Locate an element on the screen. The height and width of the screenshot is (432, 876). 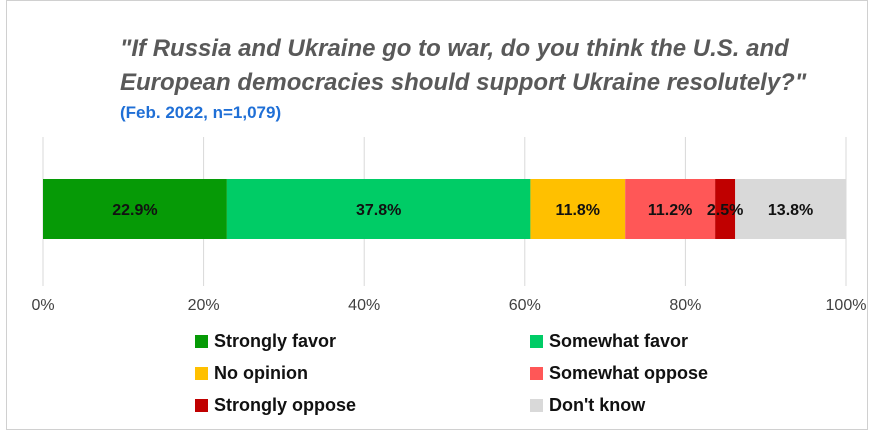
data-label: 22.9% is located at coordinates (134, 210).